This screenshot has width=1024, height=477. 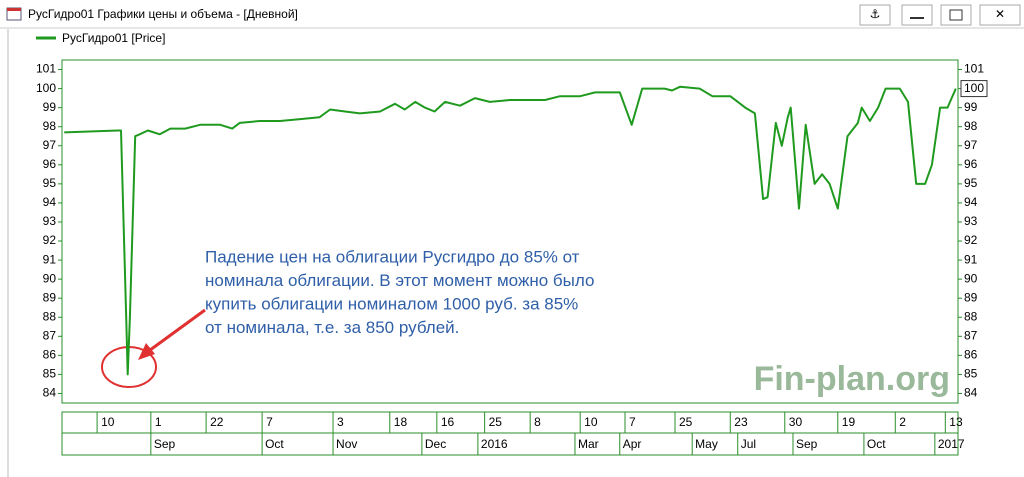 I want to click on pin-icon: ⚓, so click(x=875, y=14).